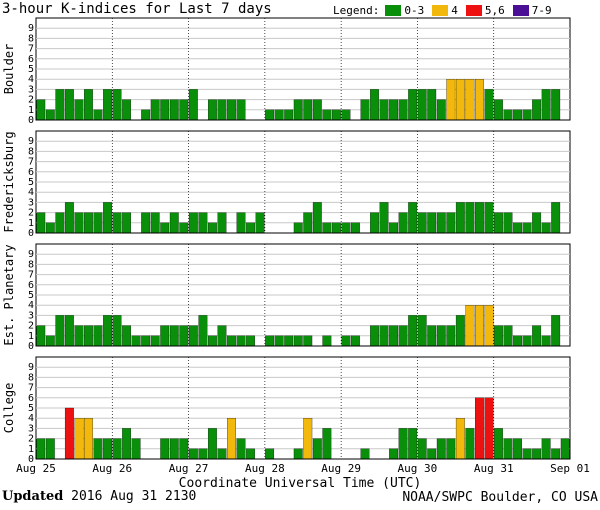  Describe the element at coordinates (445, 10) in the screenshot. I see `legend-item-4: 4` at that location.